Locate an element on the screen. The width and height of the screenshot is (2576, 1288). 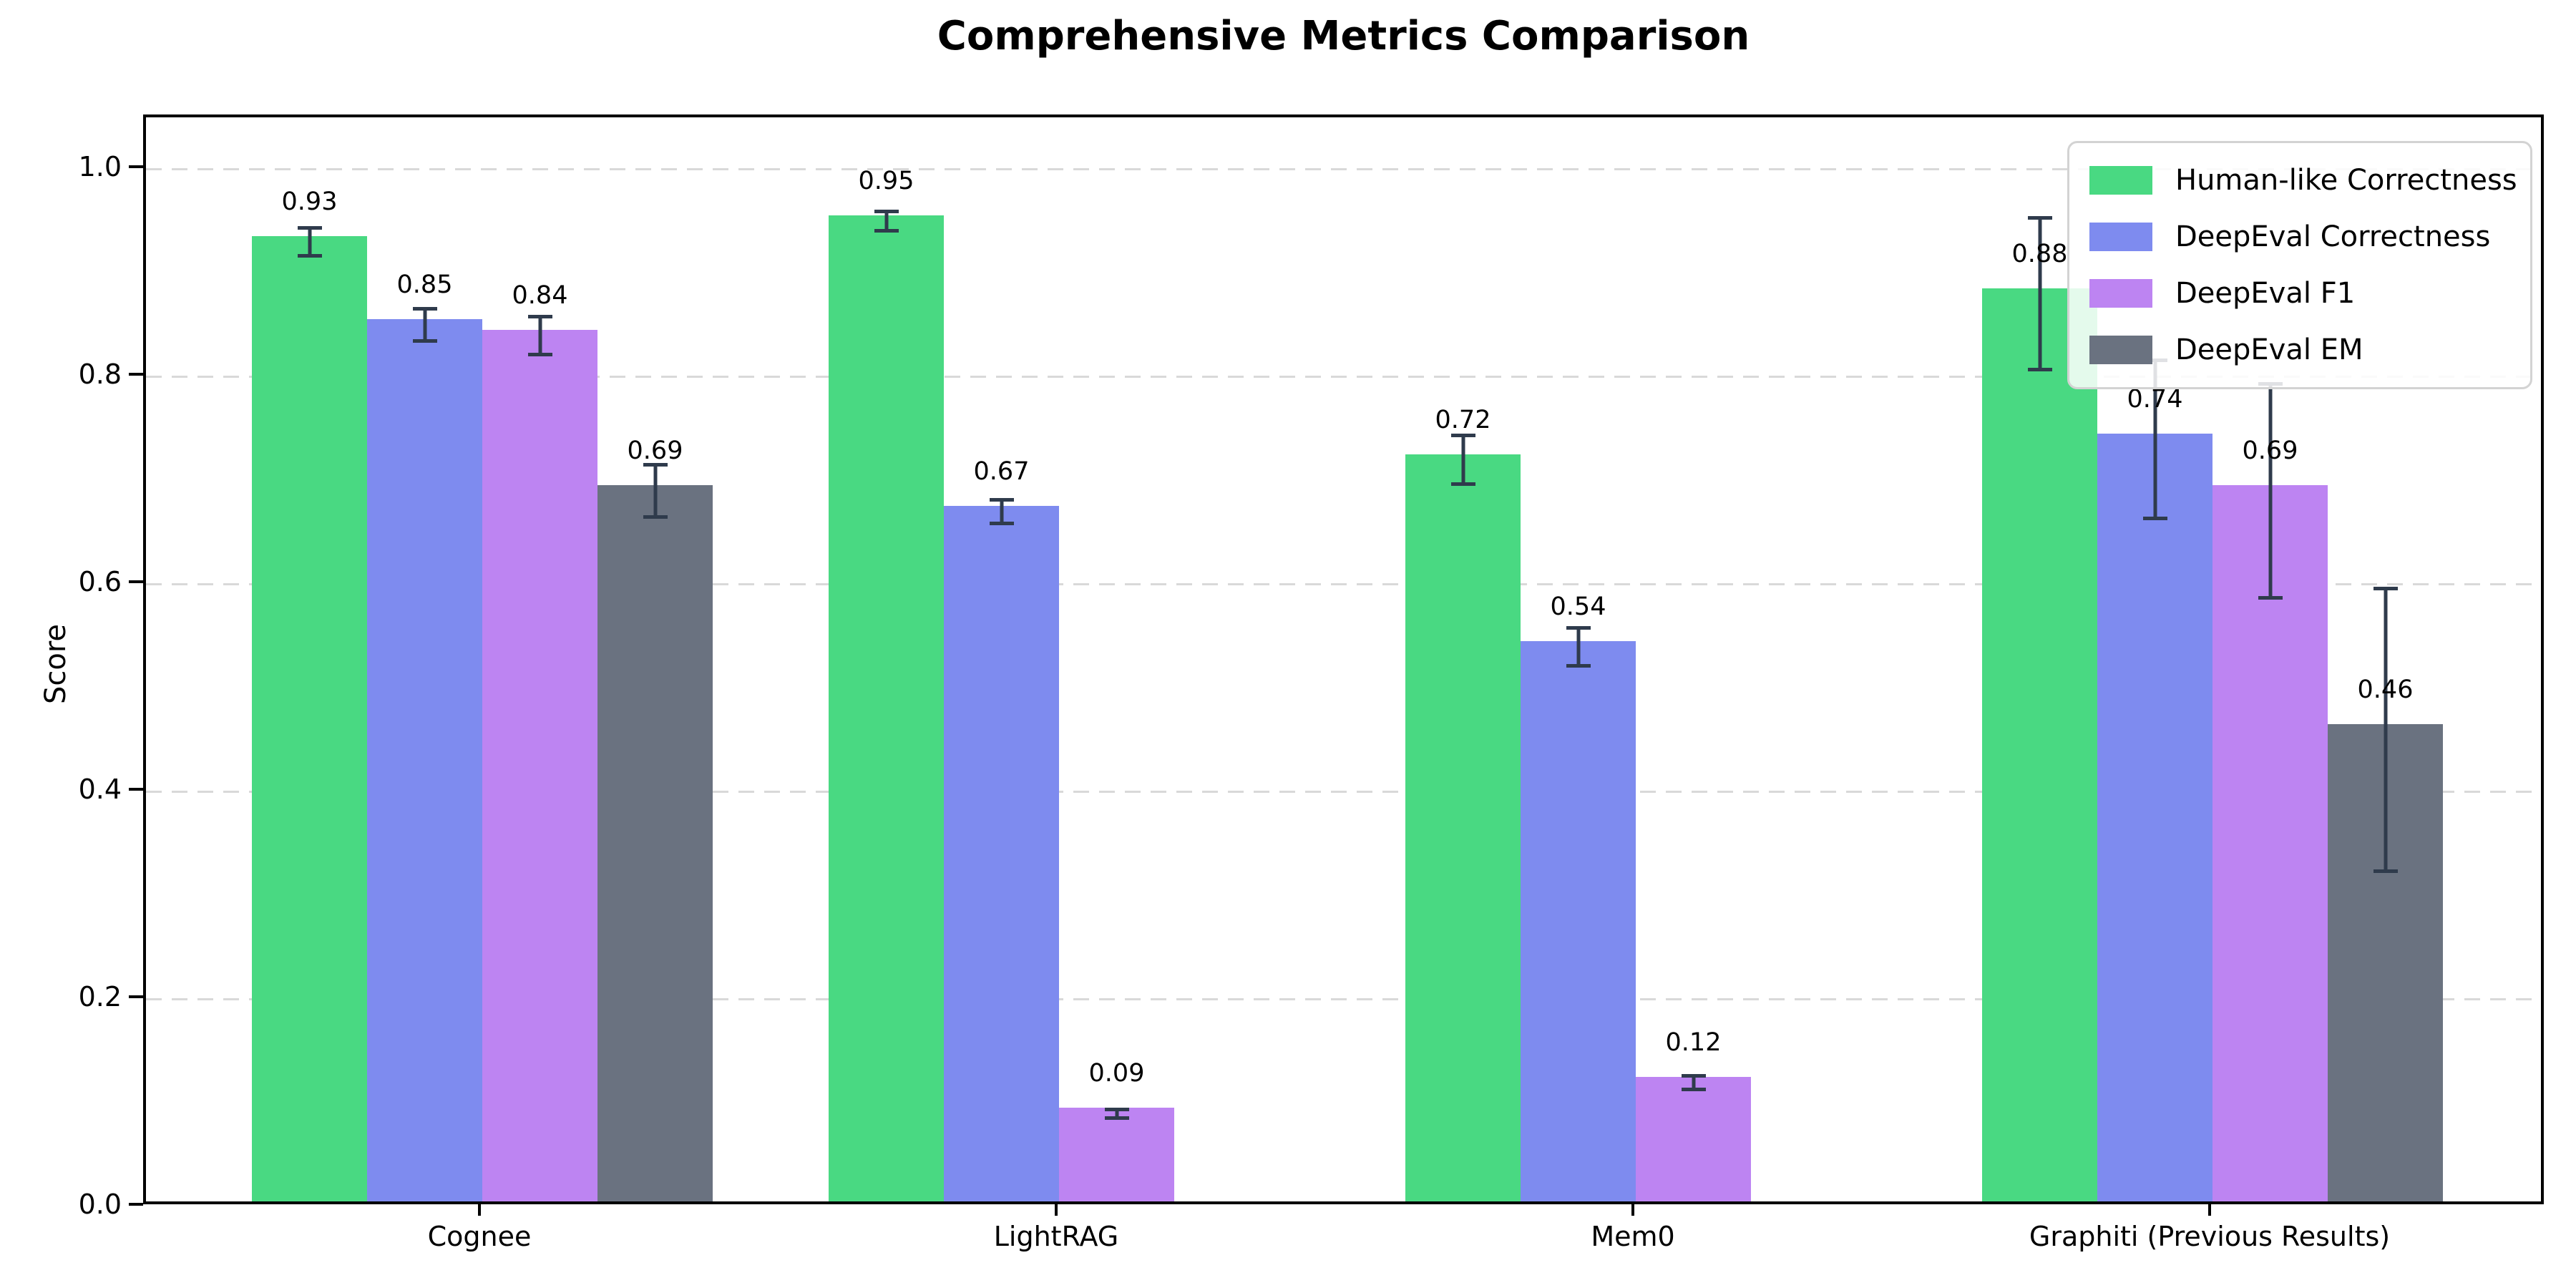
bar-human-like-correctness-mem0 is located at coordinates (1463, 827).